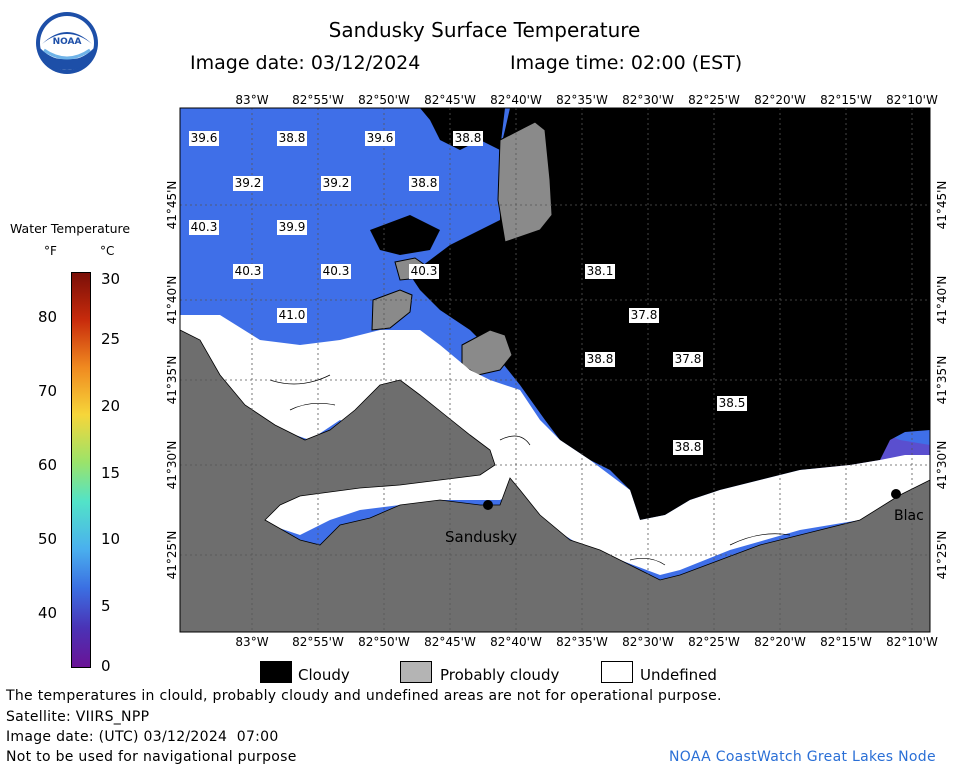  I want to click on legend-swatch-cloudy, so click(276, 672).